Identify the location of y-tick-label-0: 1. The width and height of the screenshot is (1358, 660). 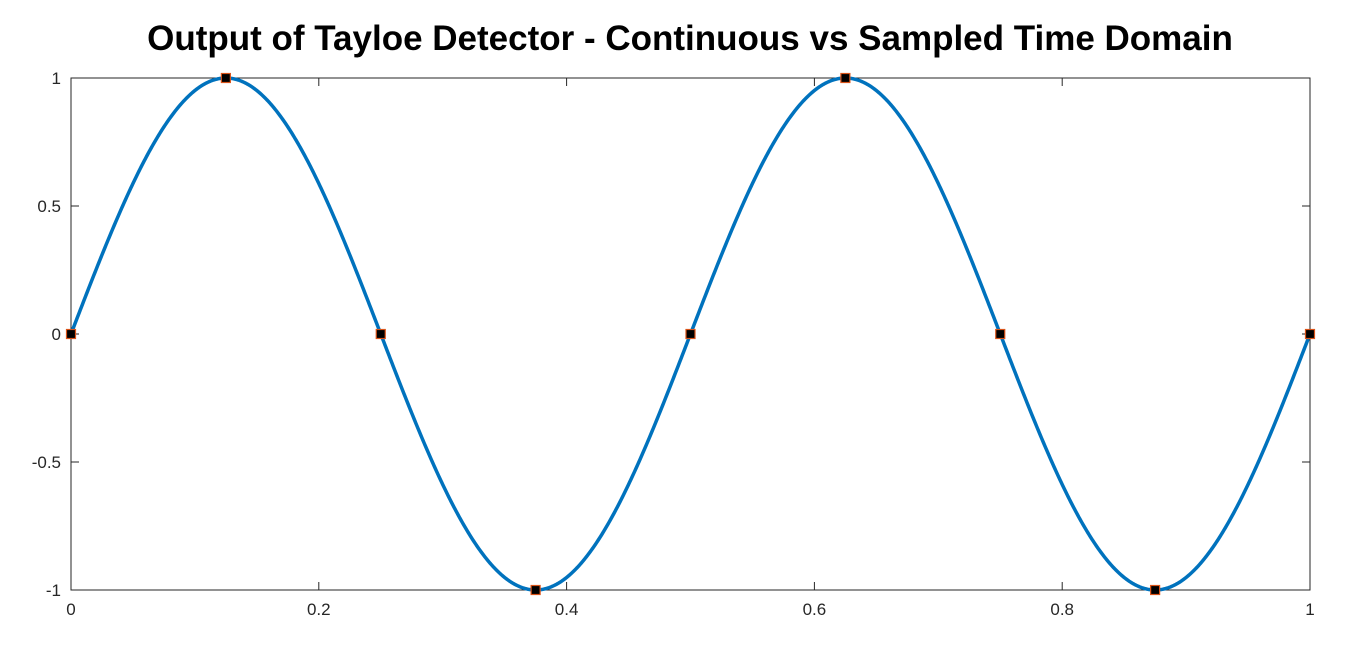
(56, 78).